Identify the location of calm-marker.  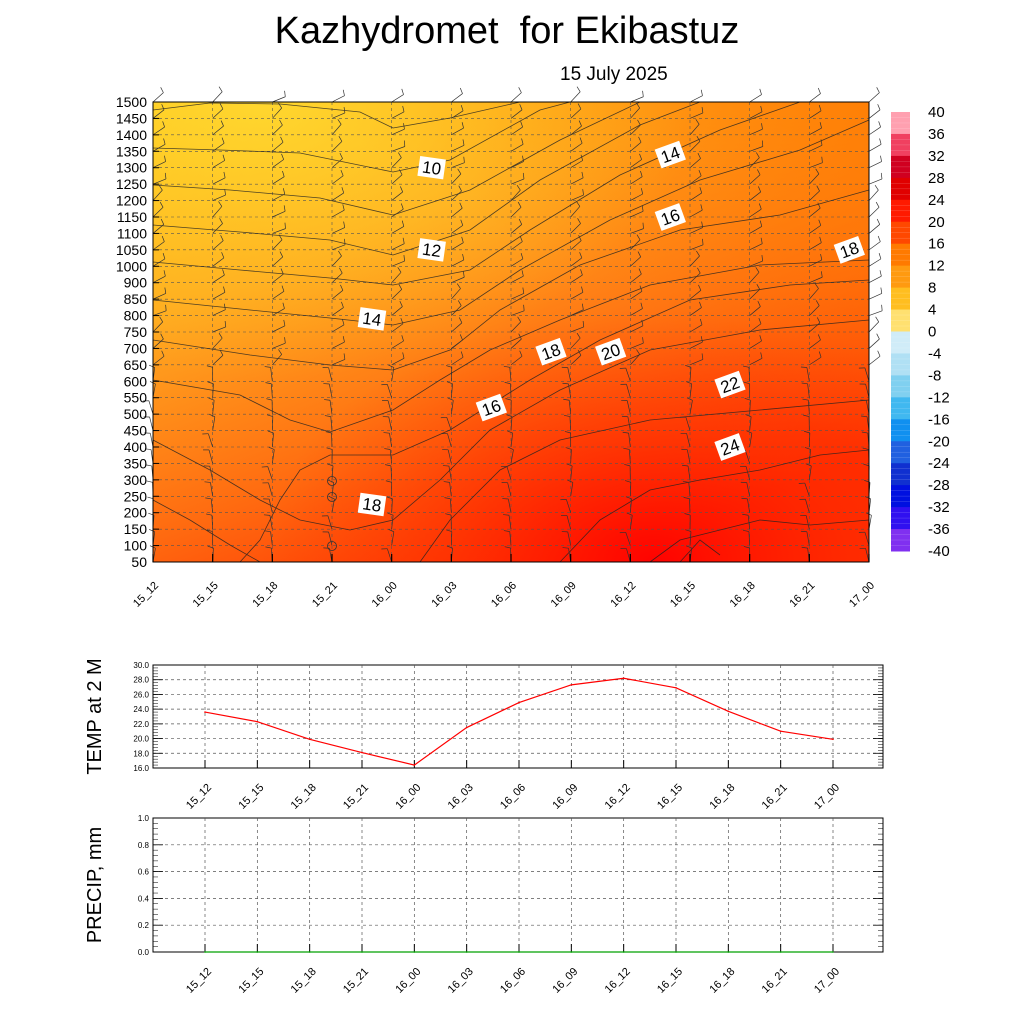
(332, 481).